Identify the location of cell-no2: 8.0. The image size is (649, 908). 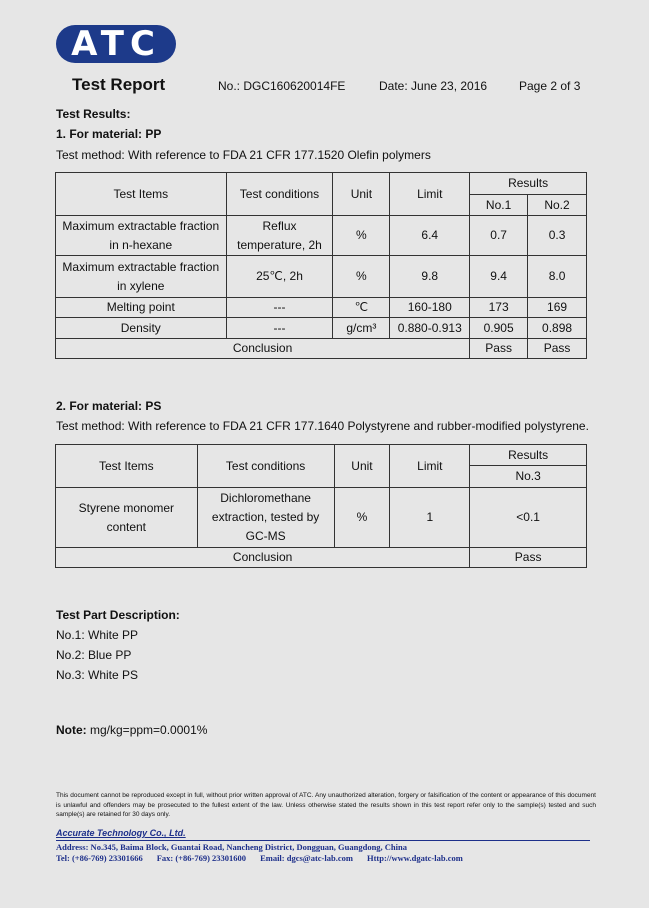
(557, 276).